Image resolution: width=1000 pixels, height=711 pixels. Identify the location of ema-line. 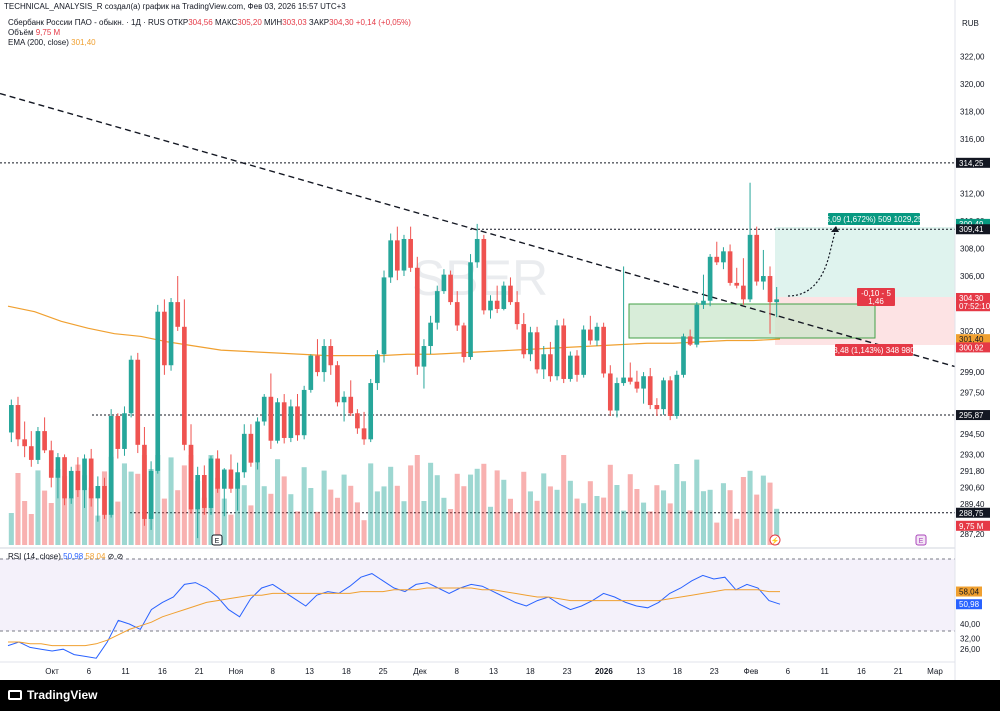
(394, 331).